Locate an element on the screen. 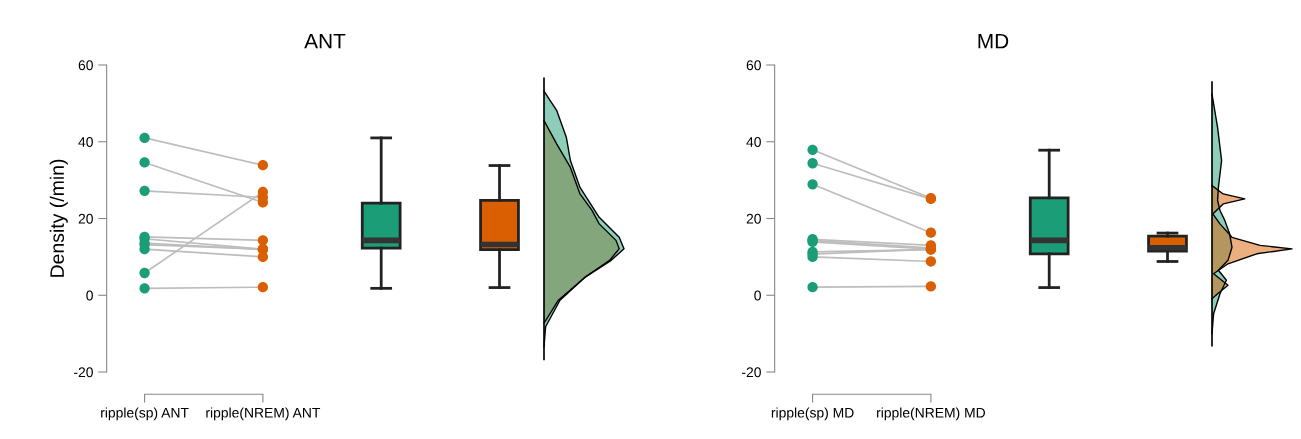  chart-title: MD is located at coordinates (993, 41).